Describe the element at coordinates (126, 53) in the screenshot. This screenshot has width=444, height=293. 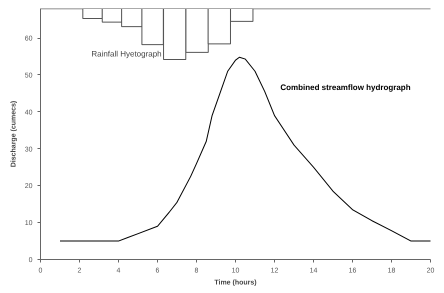
I see `series-label: Rainfall Hyetograph` at that location.